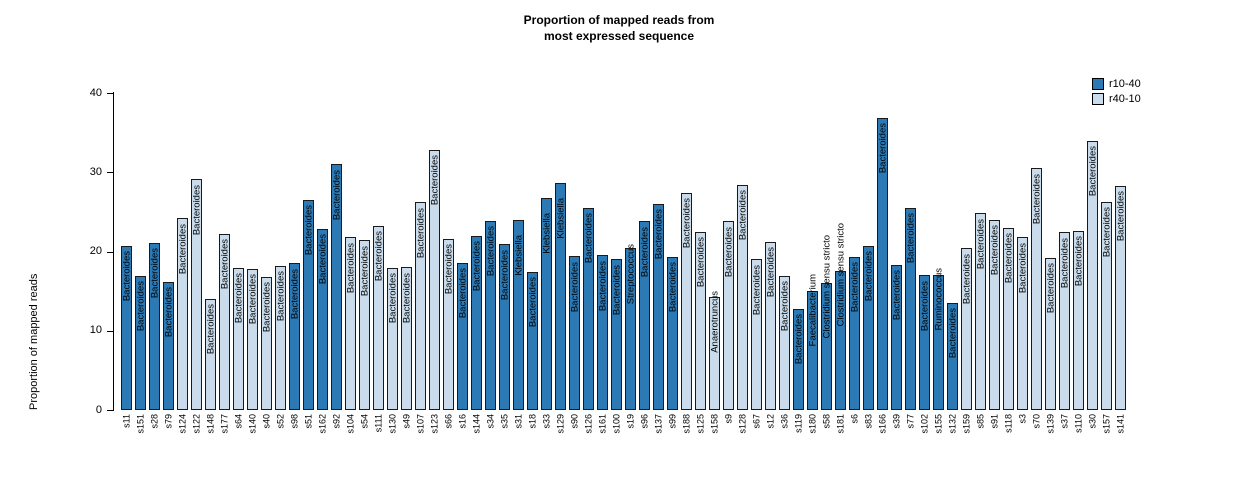 The height and width of the screenshot is (500, 1238). What do you see at coordinates (1051, 263) in the screenshot?
I see `bar-group: Bacteroides s139` at bounding box center [1051, 263].